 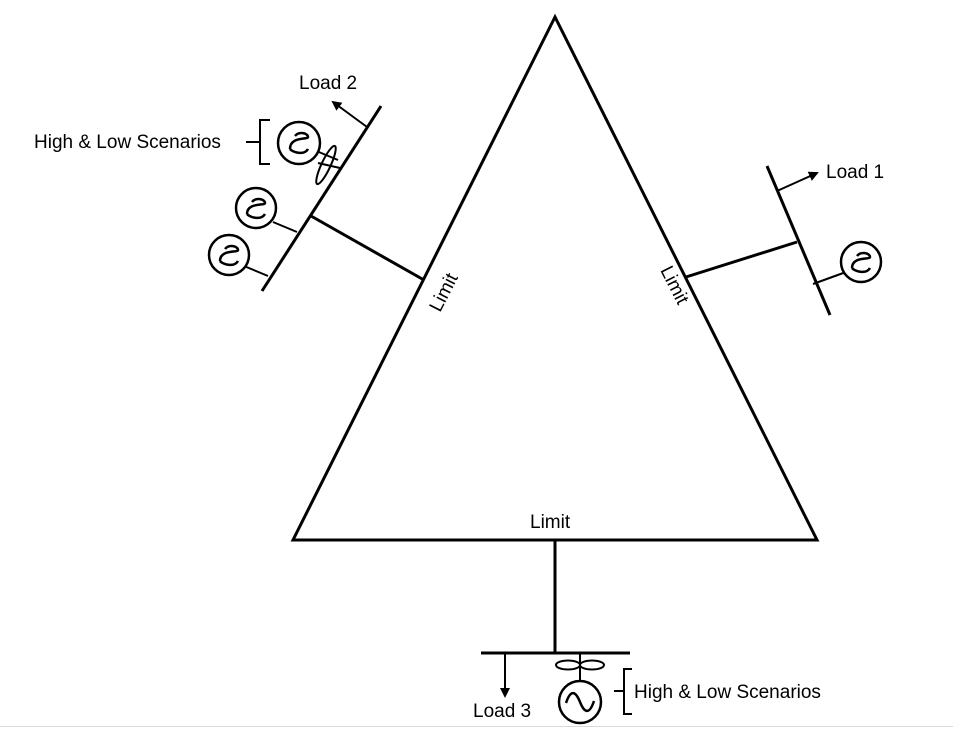 I want to click on scenarios-left-label: High & Low Scenarios, so click(x=127, y=142).